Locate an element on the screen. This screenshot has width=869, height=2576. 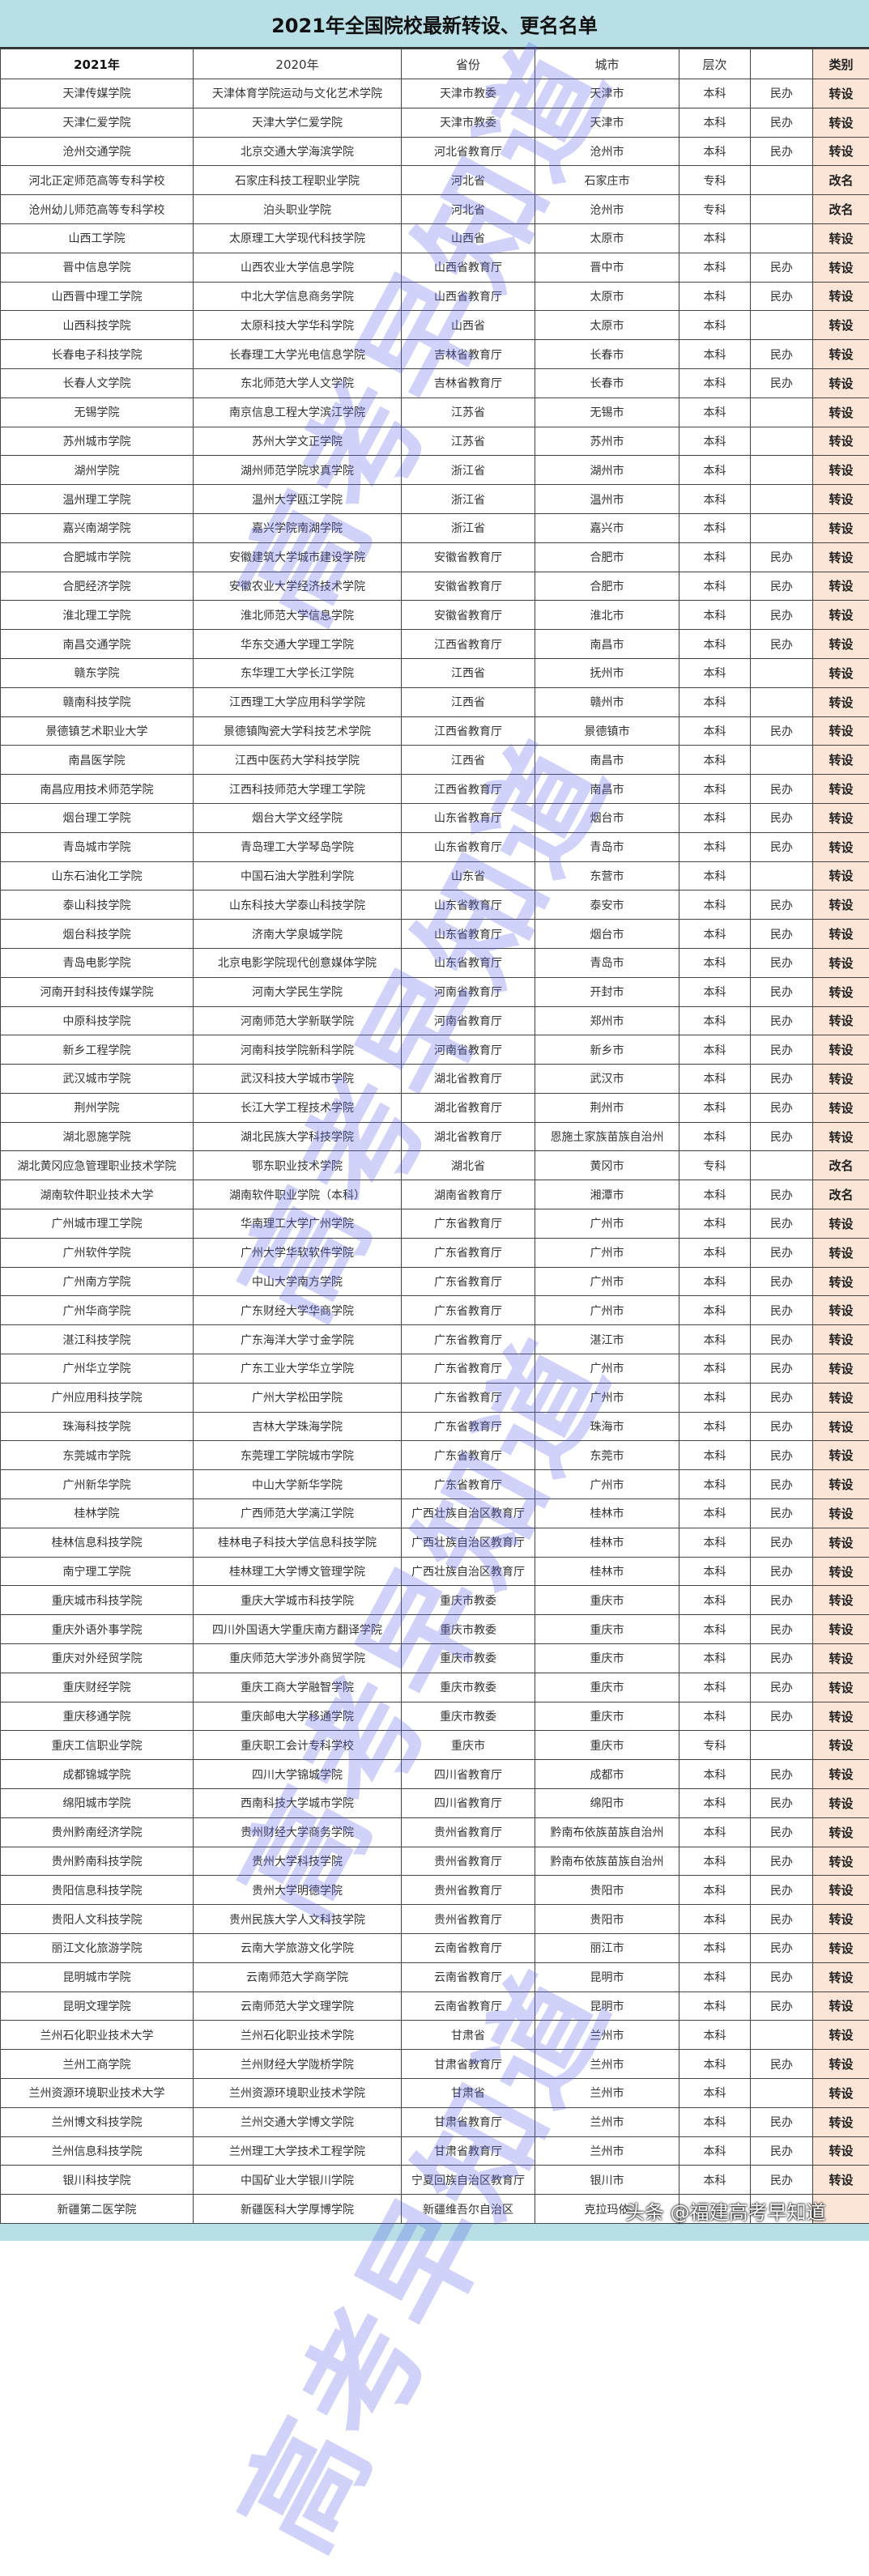
name-2020-cell: 云南师范大学文理学院 is located at coordinates (298, 2007).